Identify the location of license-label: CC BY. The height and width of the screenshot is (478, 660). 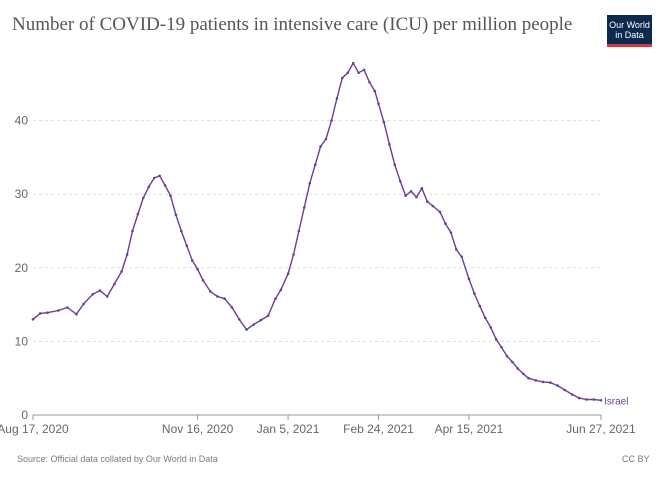
(636, 459).